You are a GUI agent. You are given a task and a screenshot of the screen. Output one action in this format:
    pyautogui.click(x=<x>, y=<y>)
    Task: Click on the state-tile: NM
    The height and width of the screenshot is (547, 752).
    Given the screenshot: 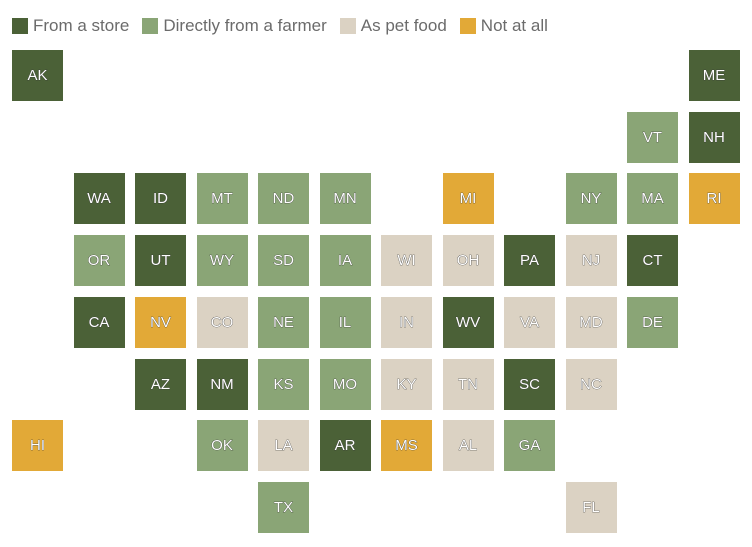 What is the action you would take?
    pyautogui.click(x=222, y=384)
    